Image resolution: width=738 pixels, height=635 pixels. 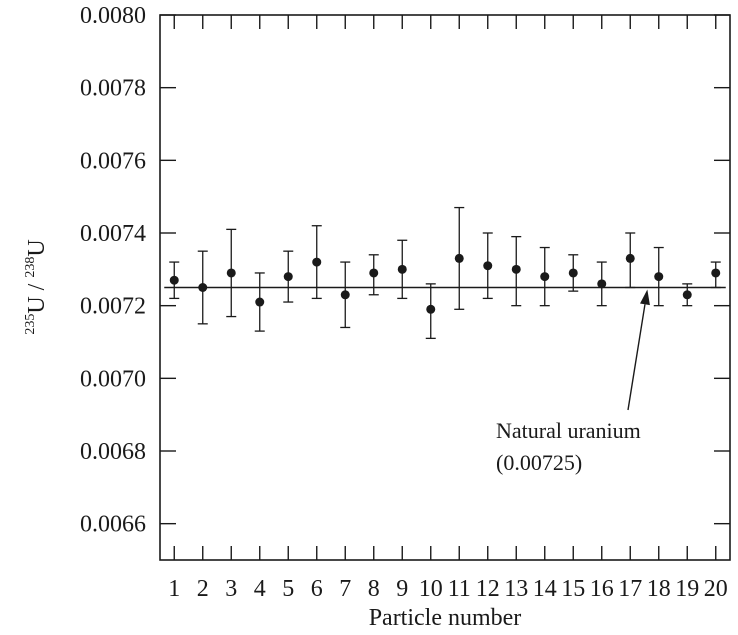 What do you see at coordinates (345, 589) in the screenshot?
I see `x-tick-label: 7` at bounding box center [345, 589].